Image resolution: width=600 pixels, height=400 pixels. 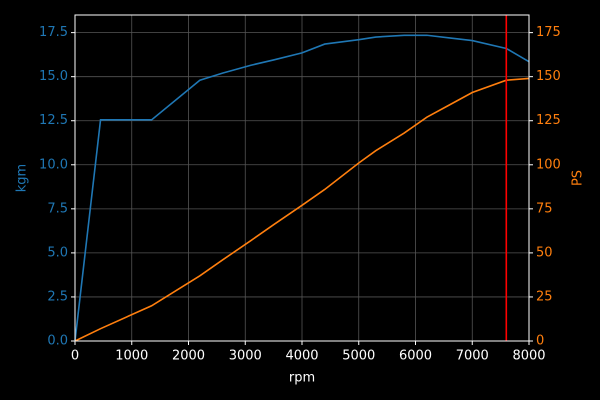 What do you see at coordinates (544, 208) in the screenshot?
I see `y2-tick-label: 75` at bounding box center [544, 208].